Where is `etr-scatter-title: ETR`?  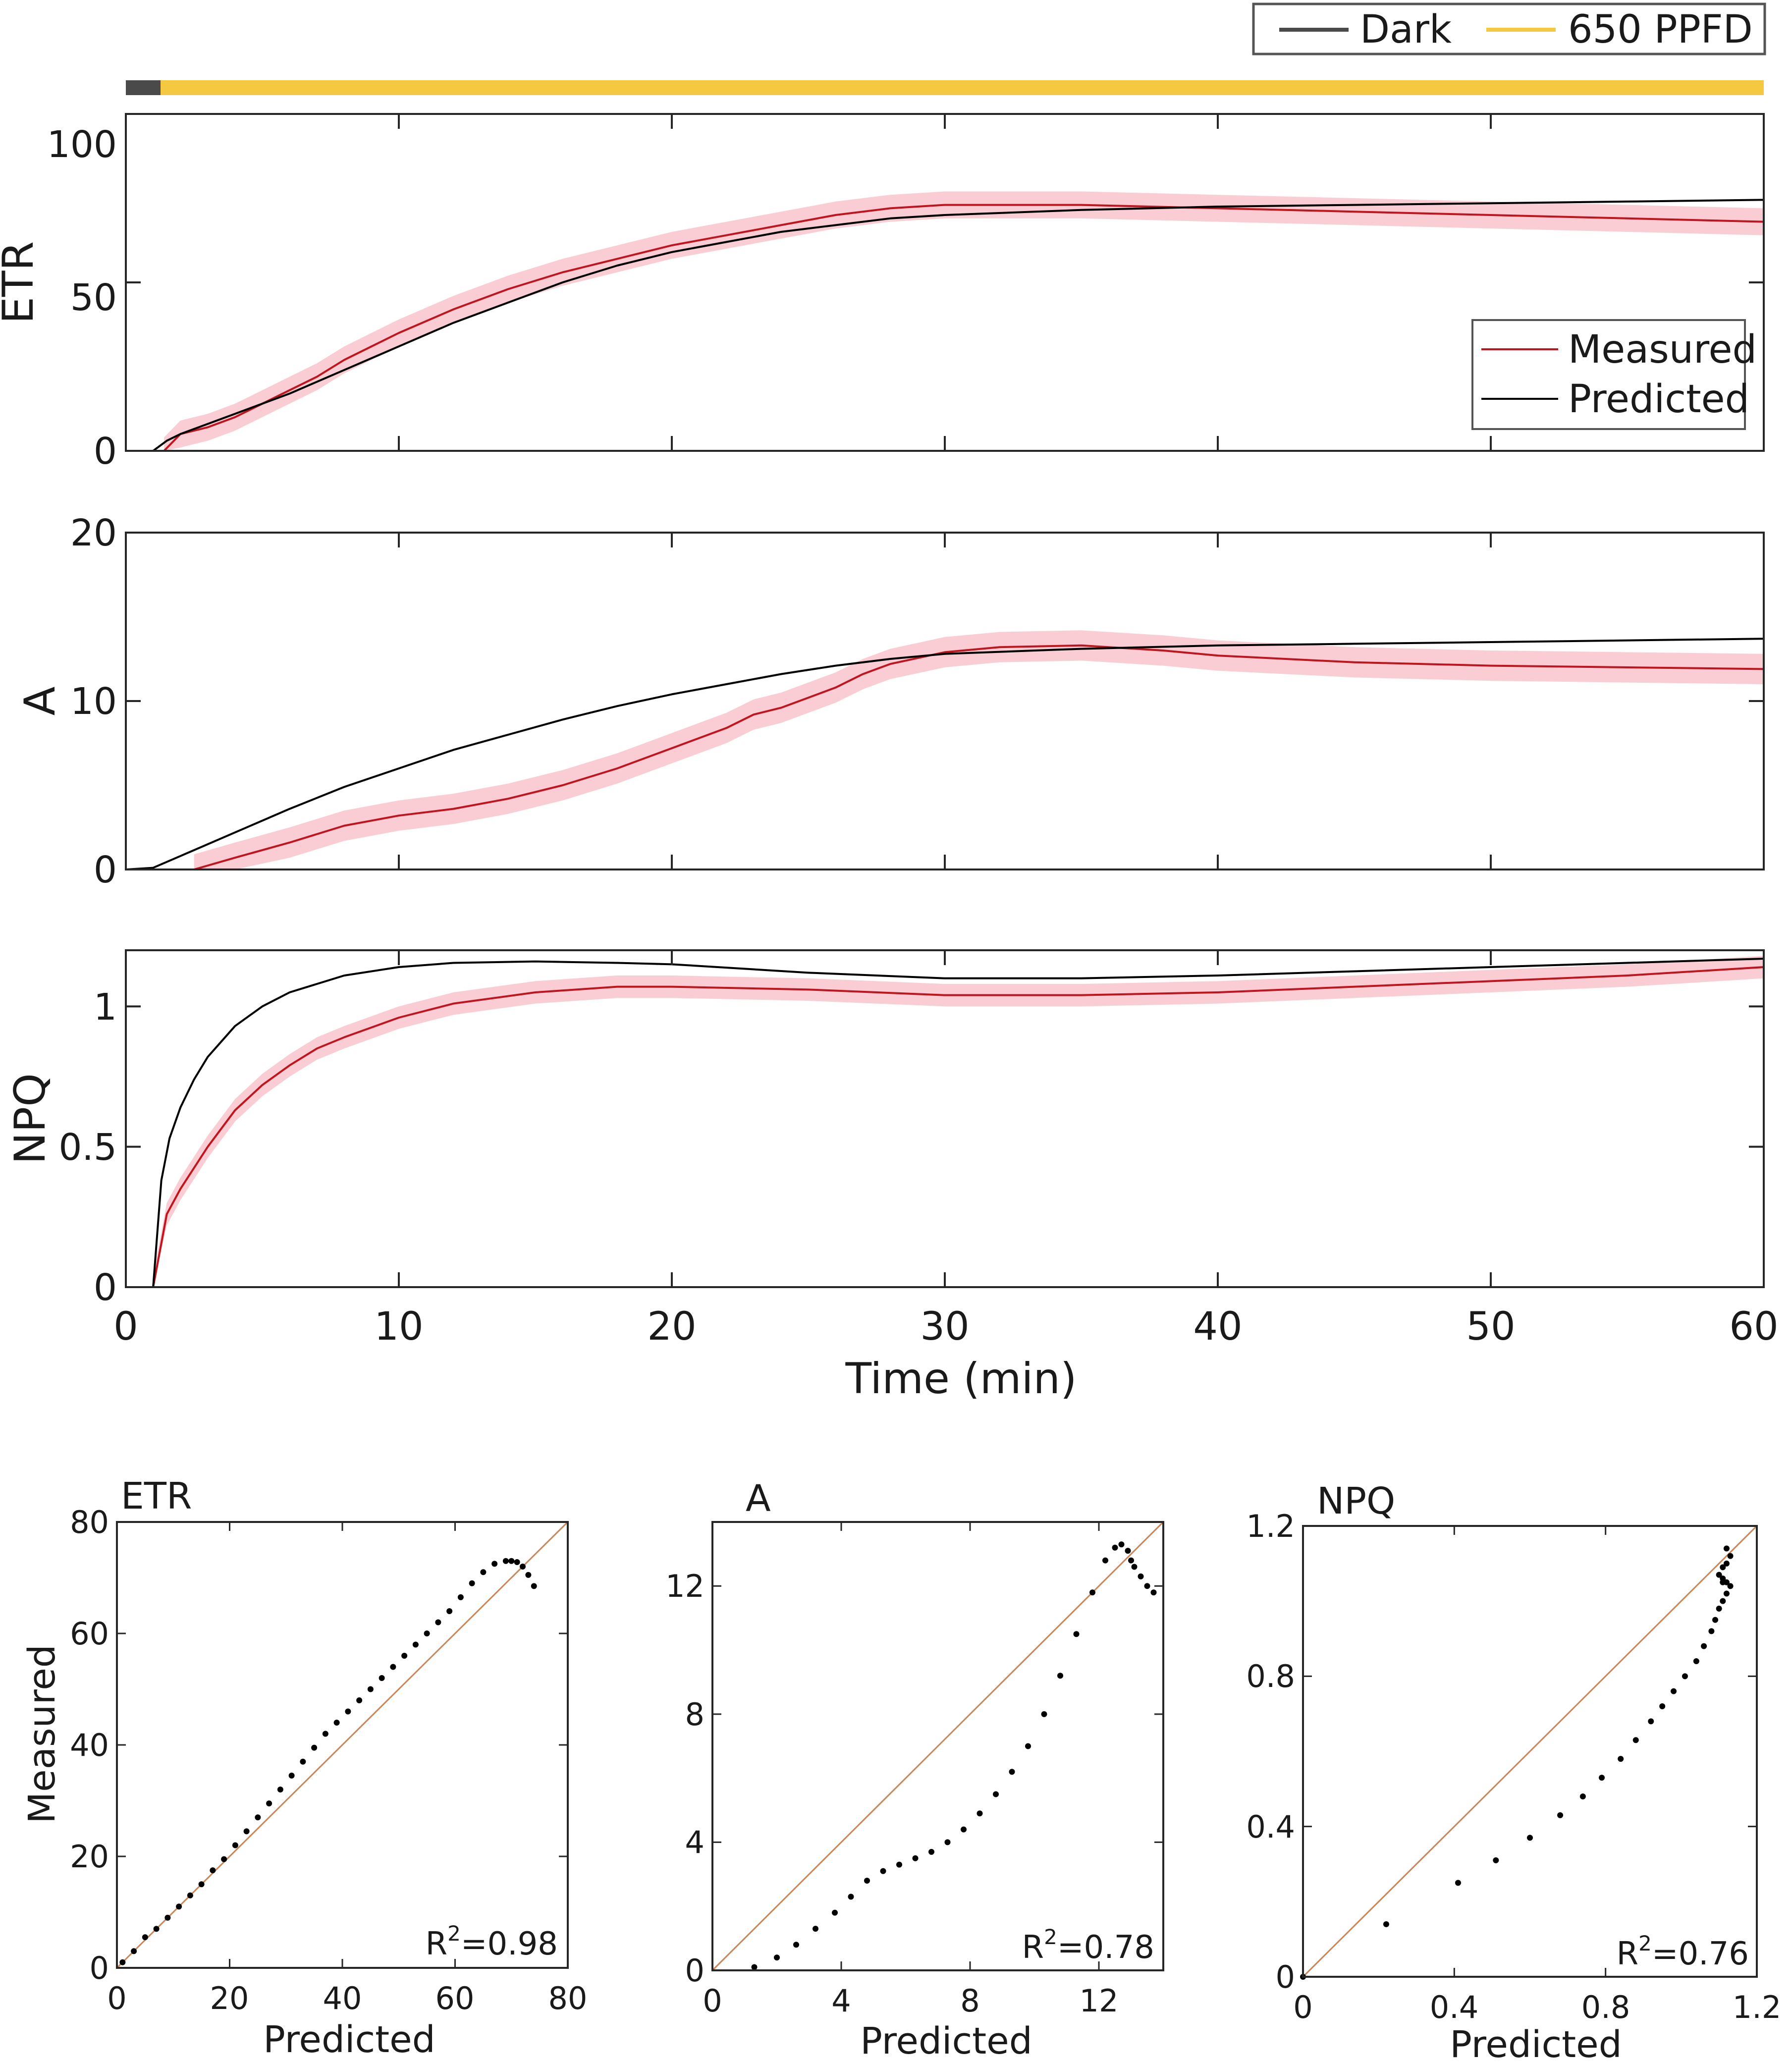 etr-scatter-title: ETR is located at coordinates (156, 1497).